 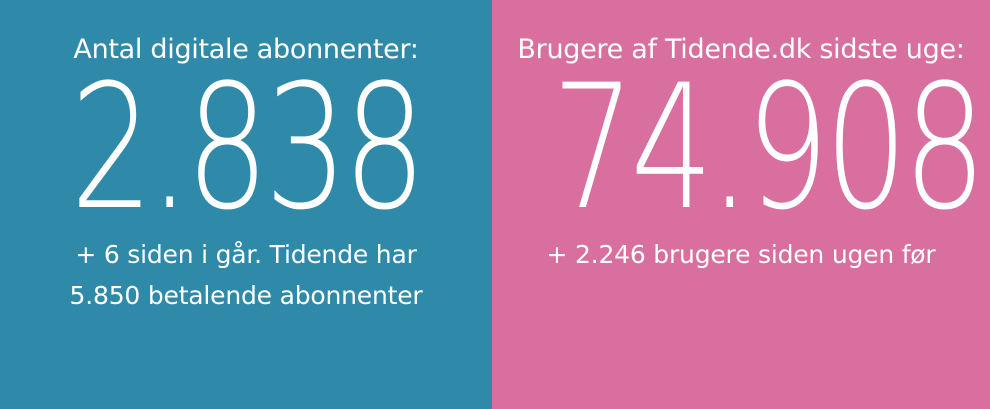 What do you see at coordinates (246, 295) in the screenshot?
I see `digital-subscribers-caption-line-2: 5.850 betalende abonnenter` at bounding box center [246, 295].